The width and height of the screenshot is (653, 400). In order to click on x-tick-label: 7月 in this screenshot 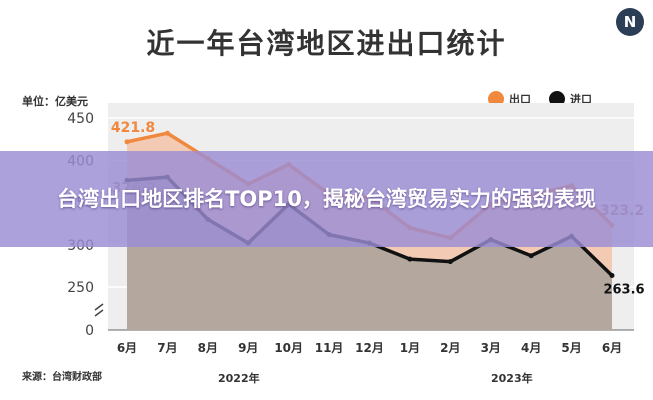, I will do `click(167, 348)`.